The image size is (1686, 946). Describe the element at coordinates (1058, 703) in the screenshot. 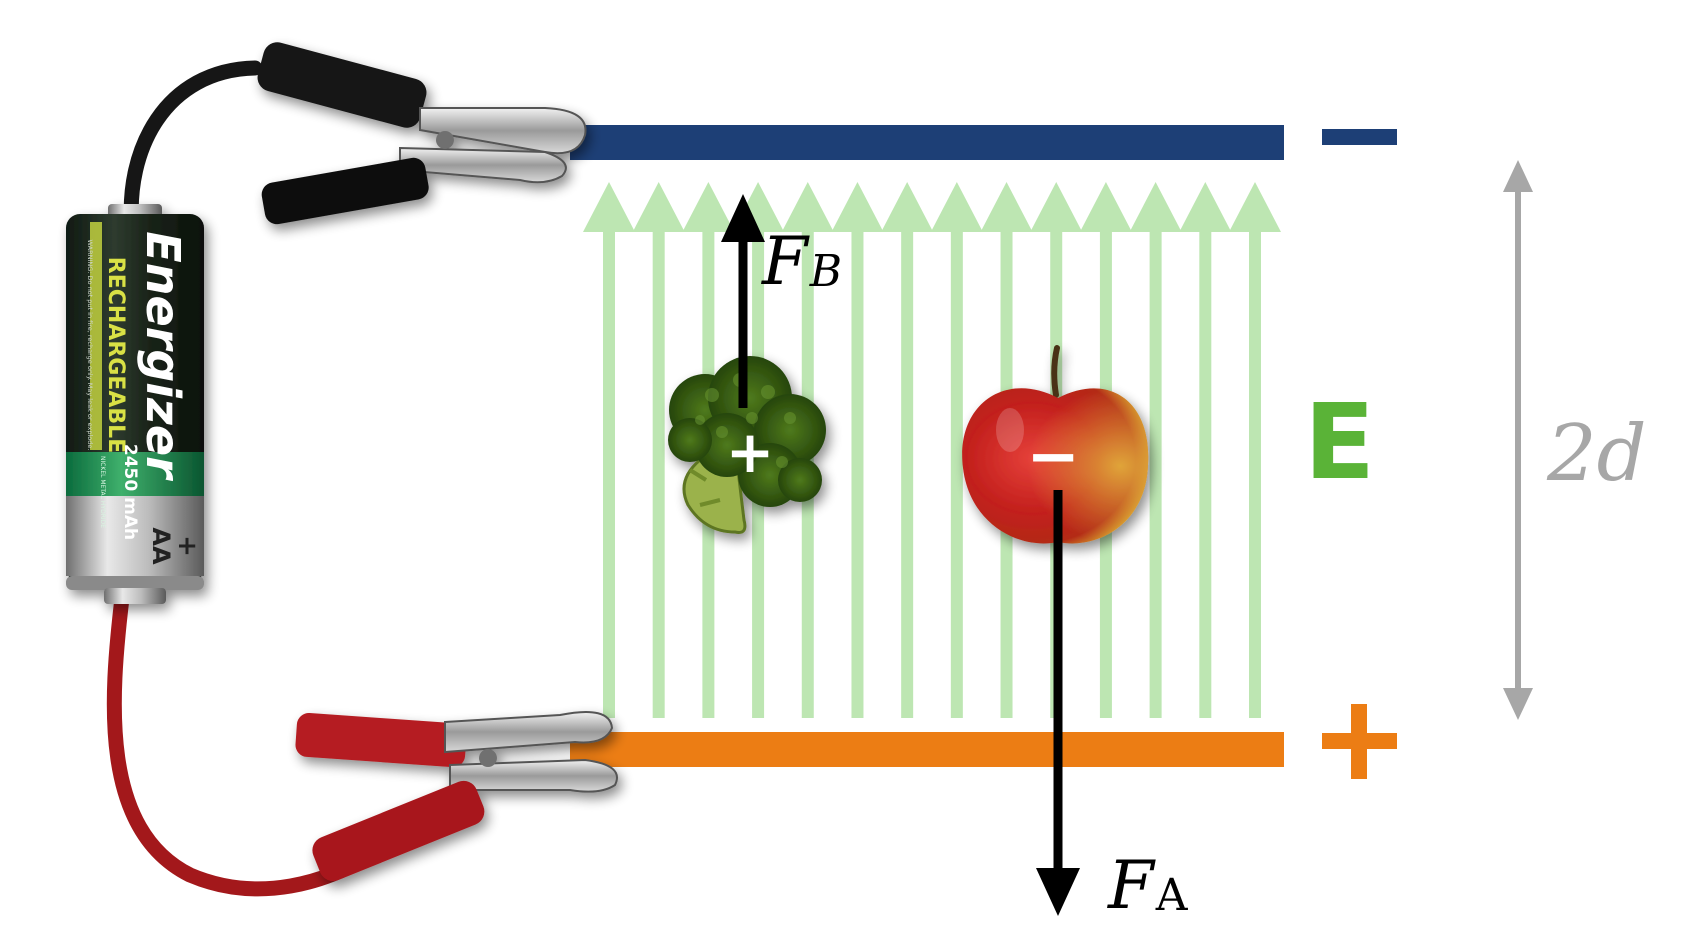

I see `force-a-arrow-icon` at that location.